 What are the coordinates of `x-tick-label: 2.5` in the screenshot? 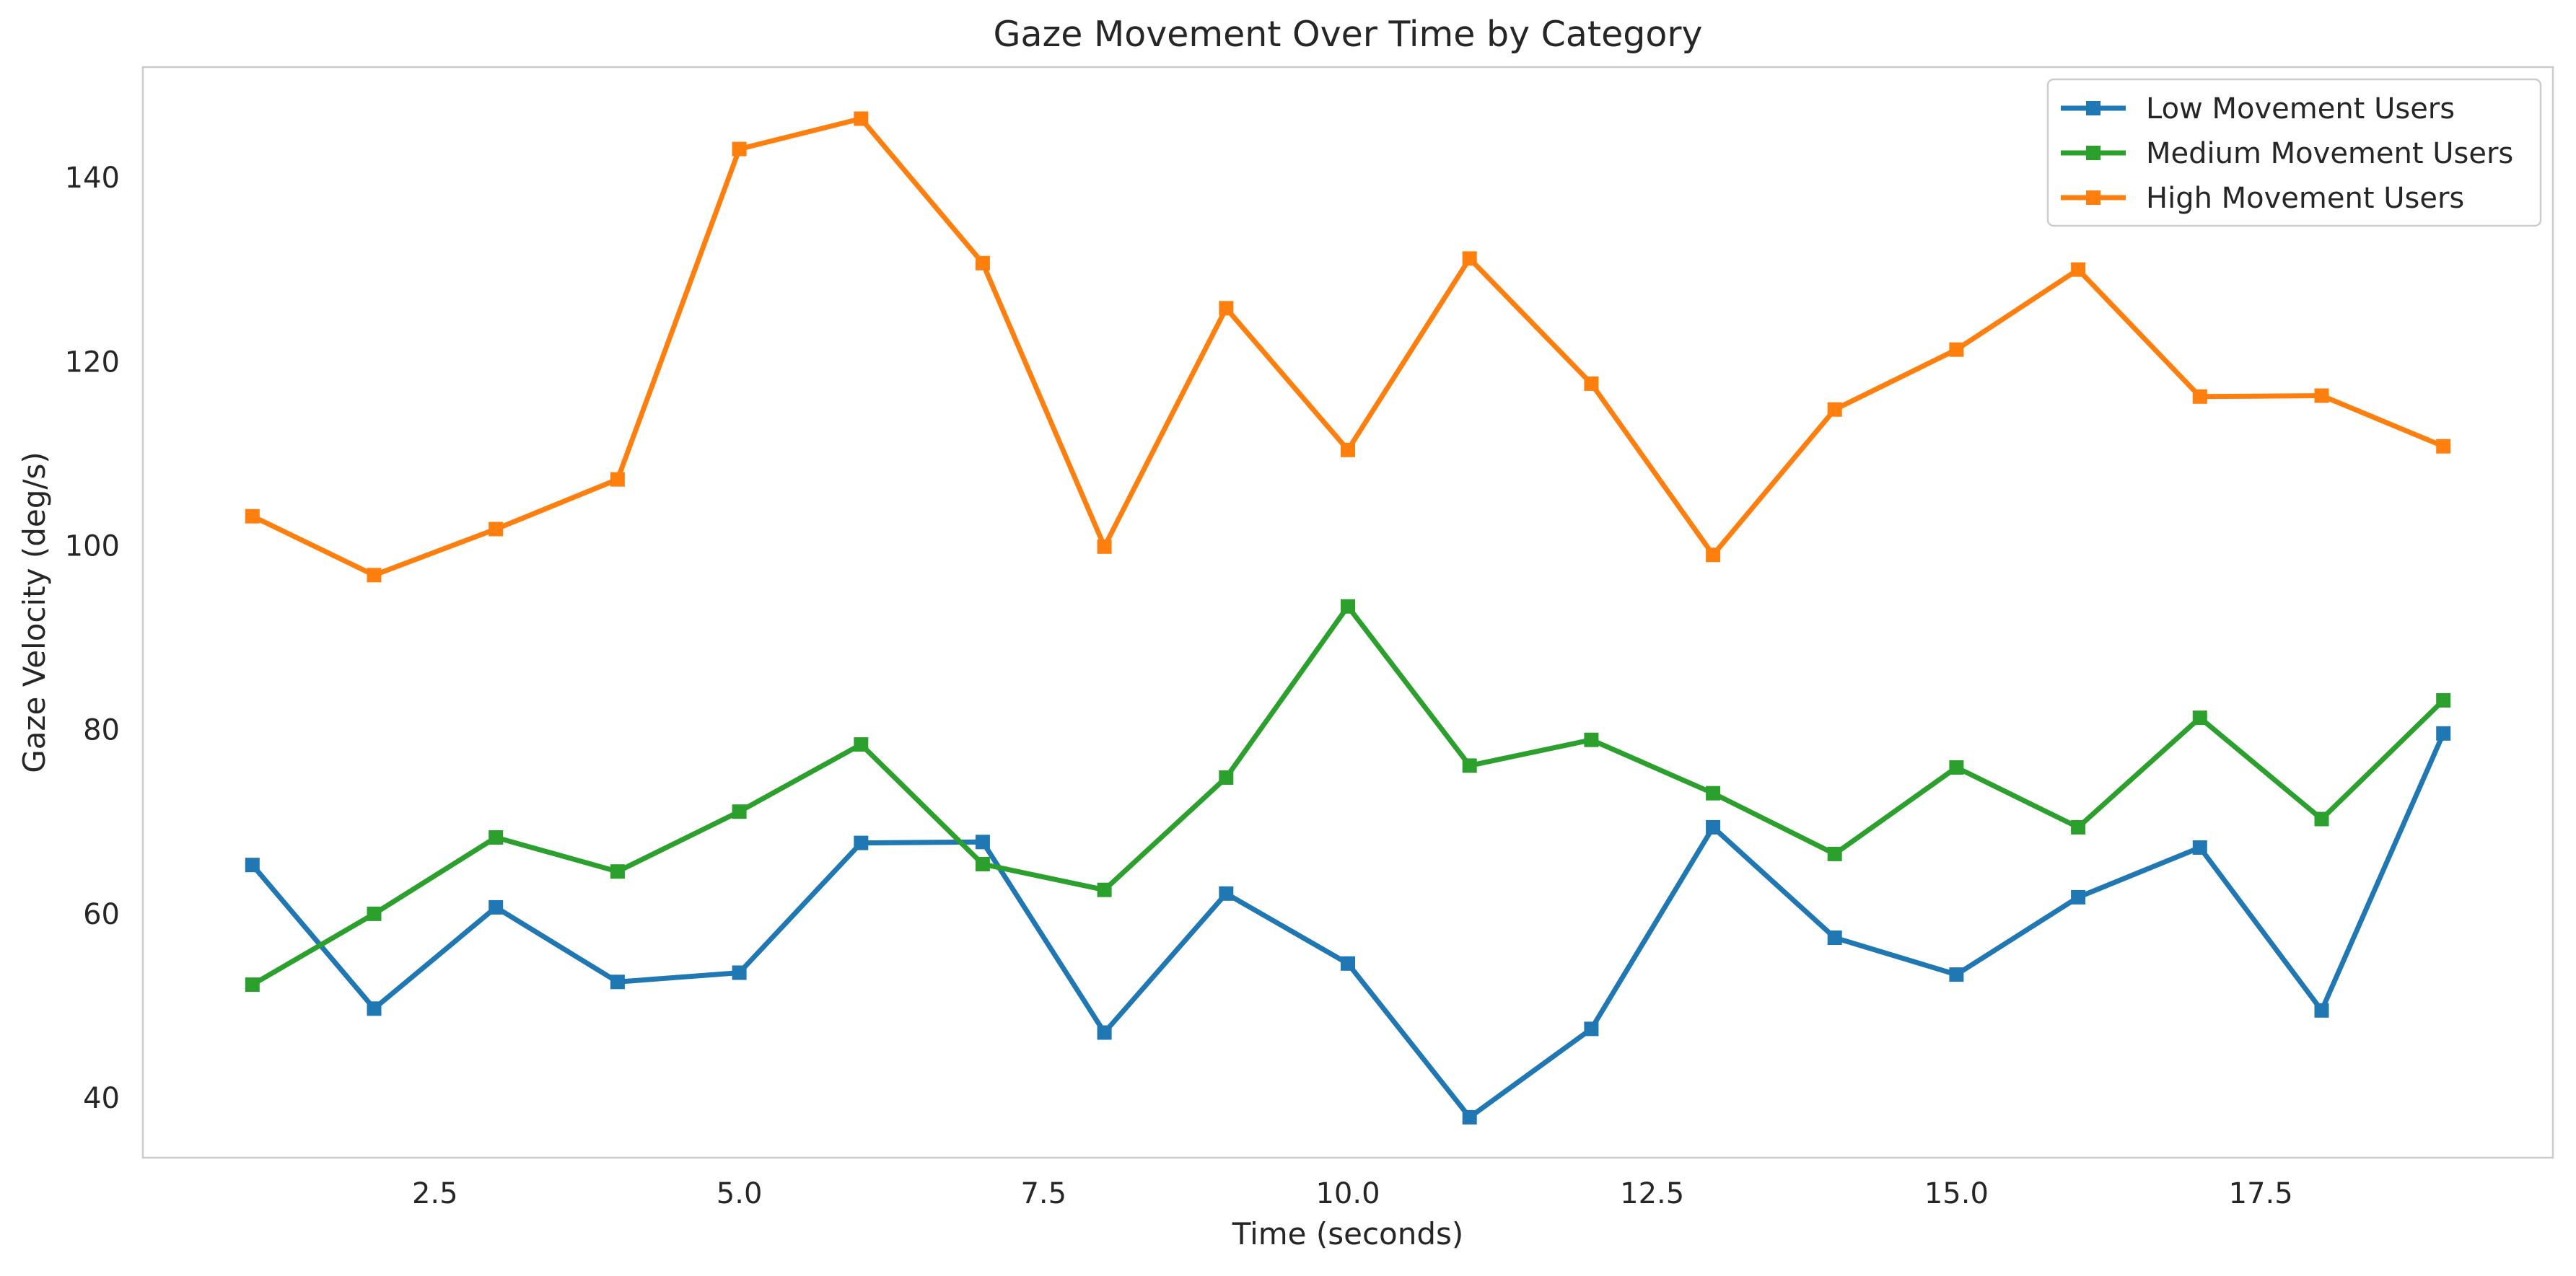 It's located at (435, 1194).